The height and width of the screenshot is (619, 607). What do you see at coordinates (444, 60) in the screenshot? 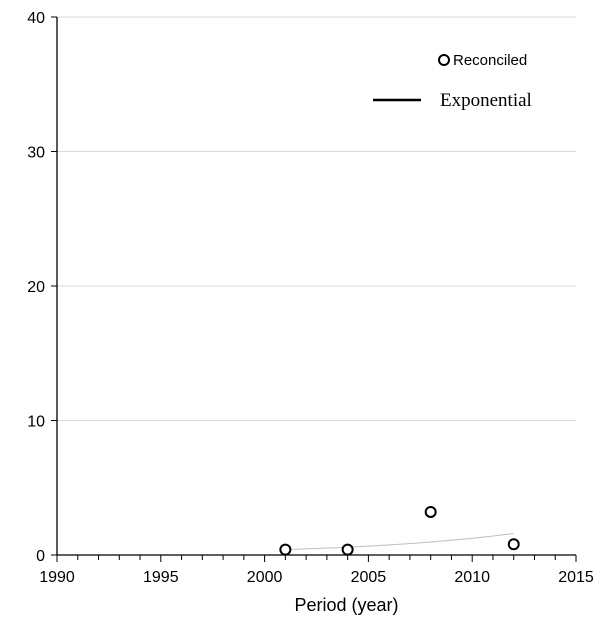
I see `legend-marker-reconciled` at bounding box center [444, 60].